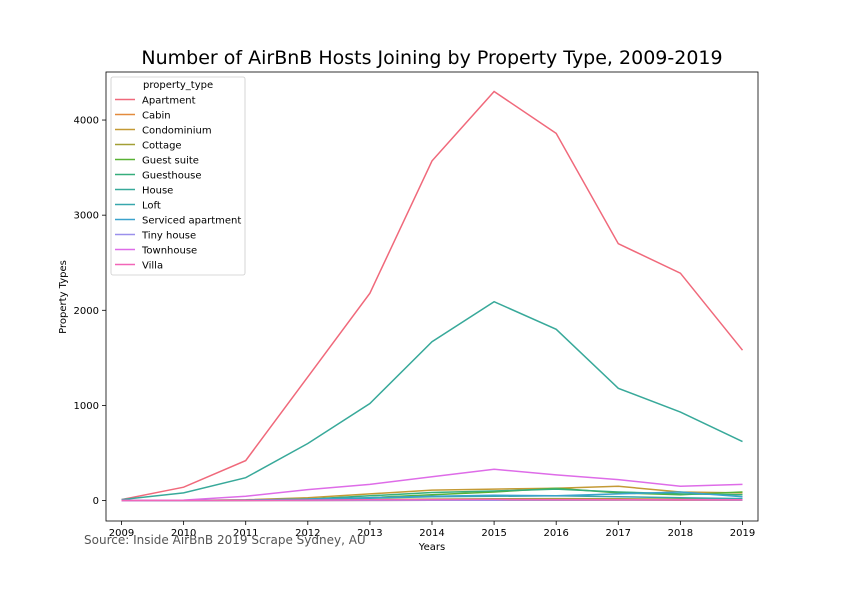 The height and width of the screenshot is (595, 842). I want to click on y-axis: 0 1000 2000 3000 4000, so click(90, 311).